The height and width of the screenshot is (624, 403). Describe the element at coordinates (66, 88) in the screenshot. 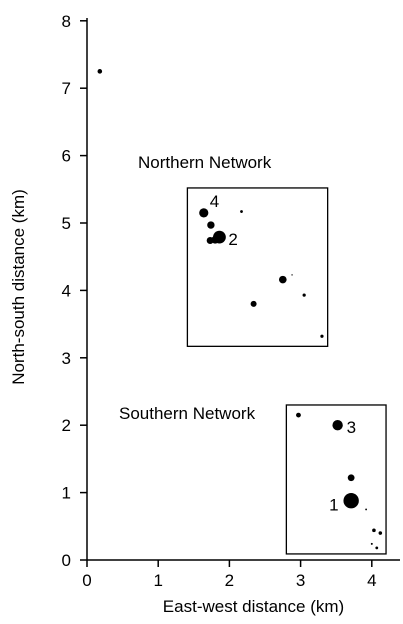

I see `y-tick-label: 7` at that location.